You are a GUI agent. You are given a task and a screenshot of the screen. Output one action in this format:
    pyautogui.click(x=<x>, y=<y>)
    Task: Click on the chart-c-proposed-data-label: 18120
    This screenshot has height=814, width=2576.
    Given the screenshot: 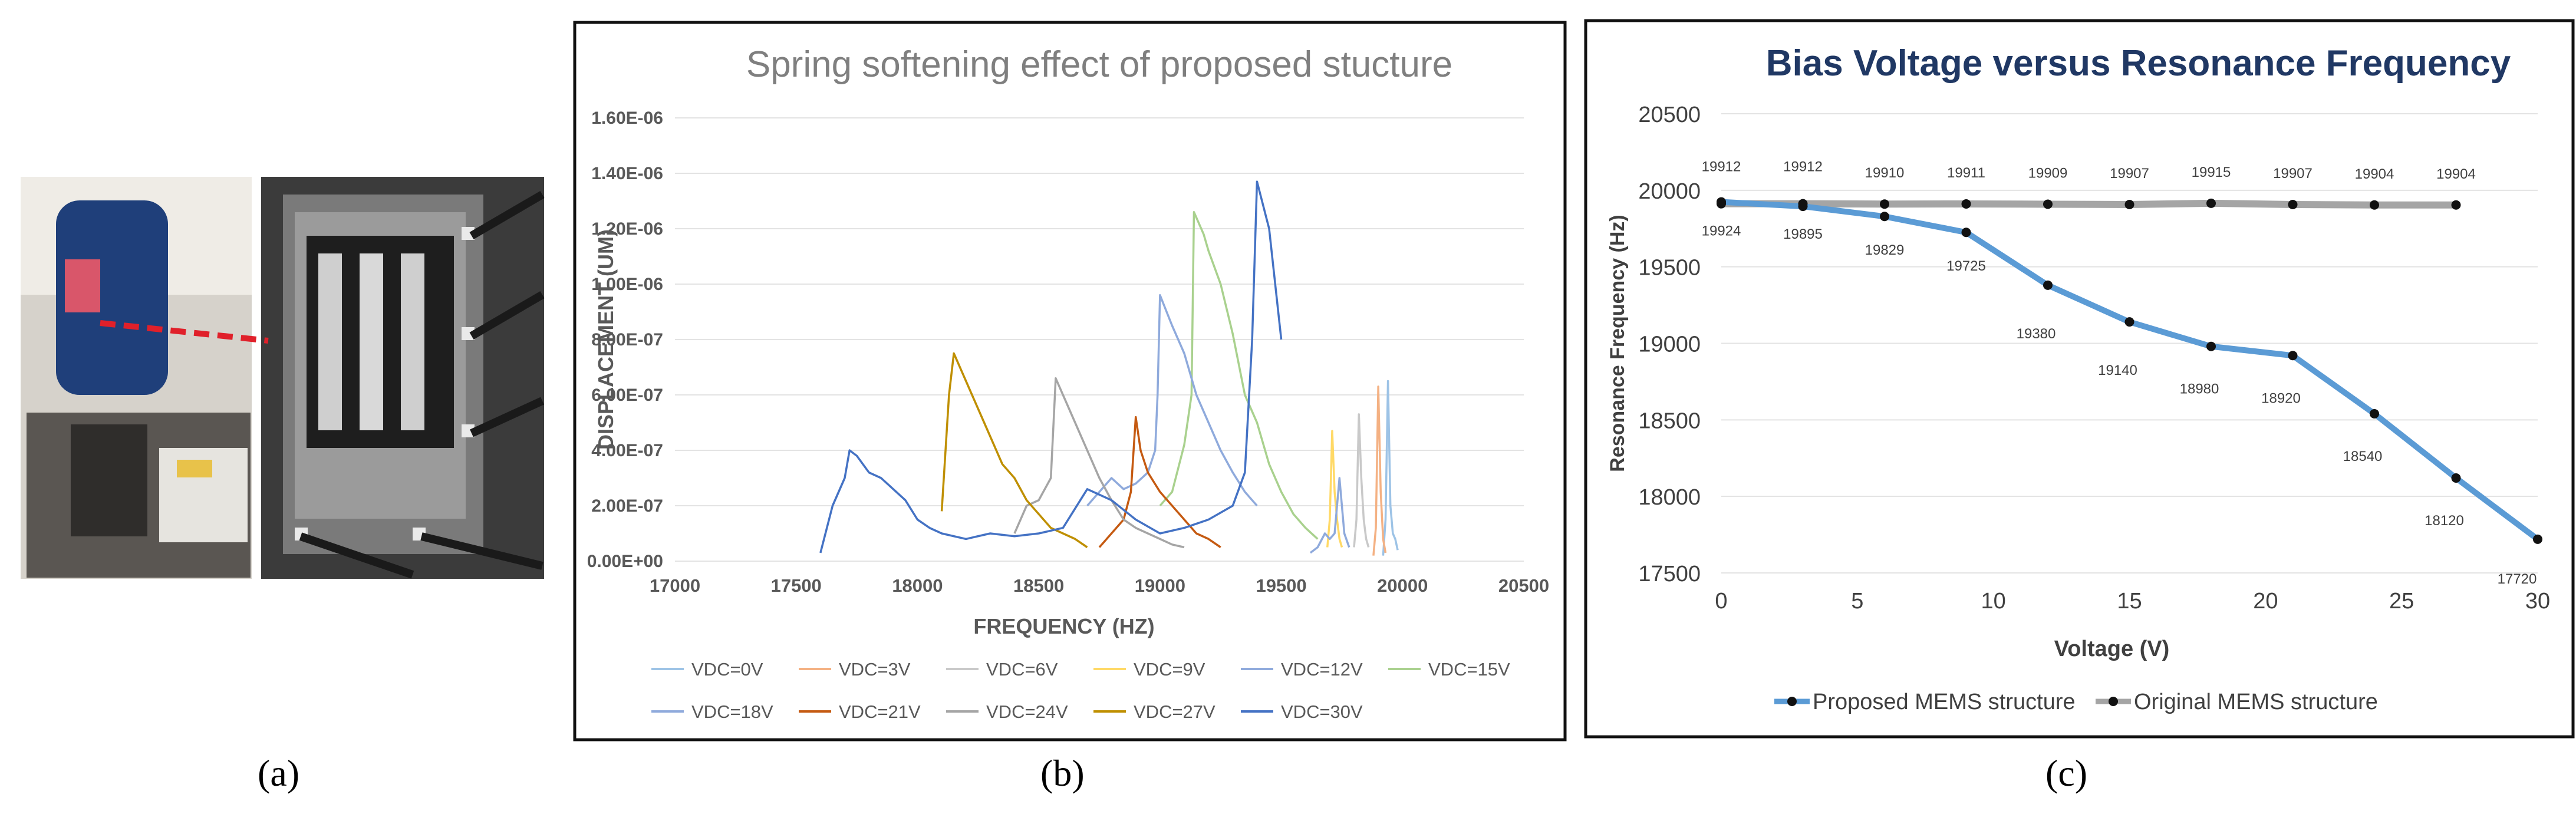 What is the action you would take?
    pyautogui.click(x=2444, y=521)
    